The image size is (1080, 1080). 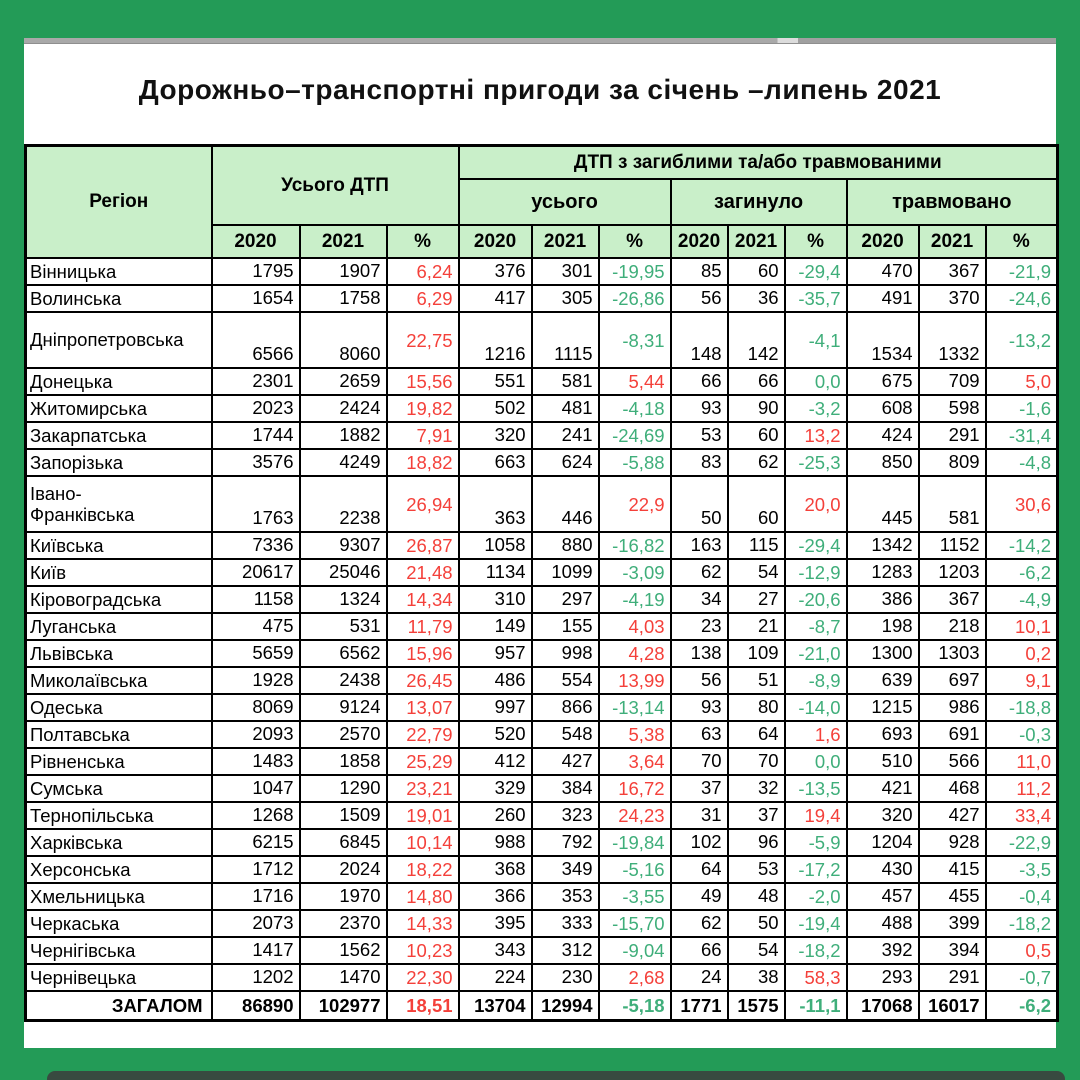 I want to click on count-cell: 1758, so click(x=343, y=298).